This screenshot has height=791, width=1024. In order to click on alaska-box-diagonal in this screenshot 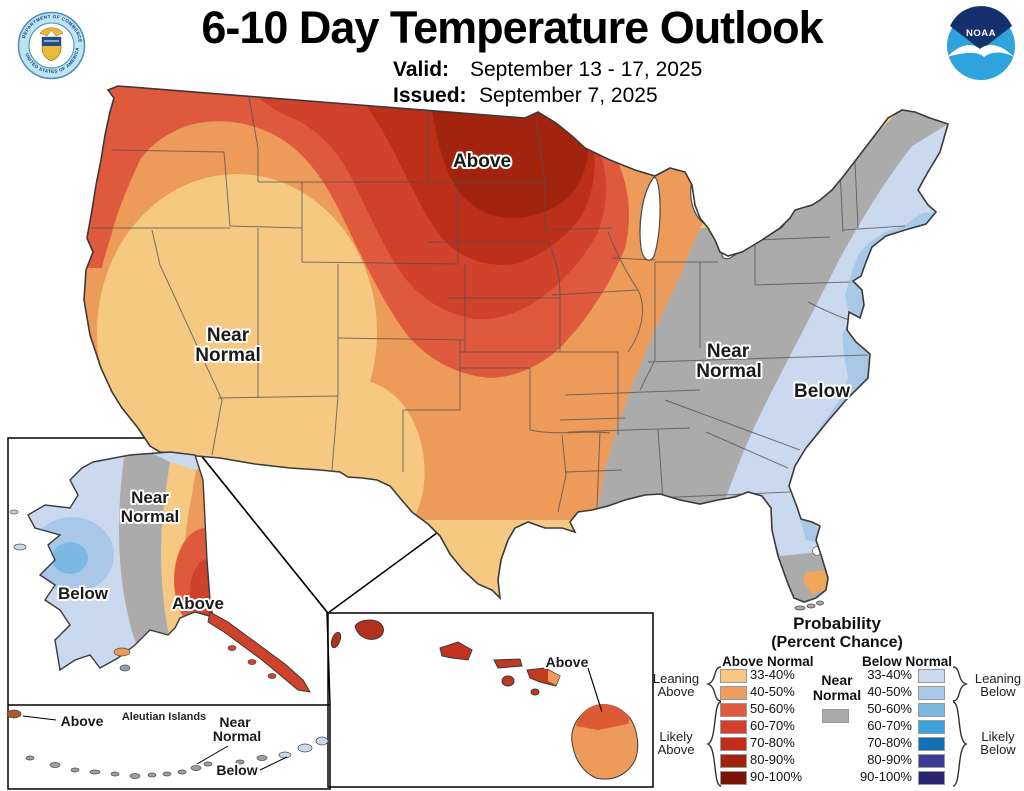, I will do `click(257, 525)`.